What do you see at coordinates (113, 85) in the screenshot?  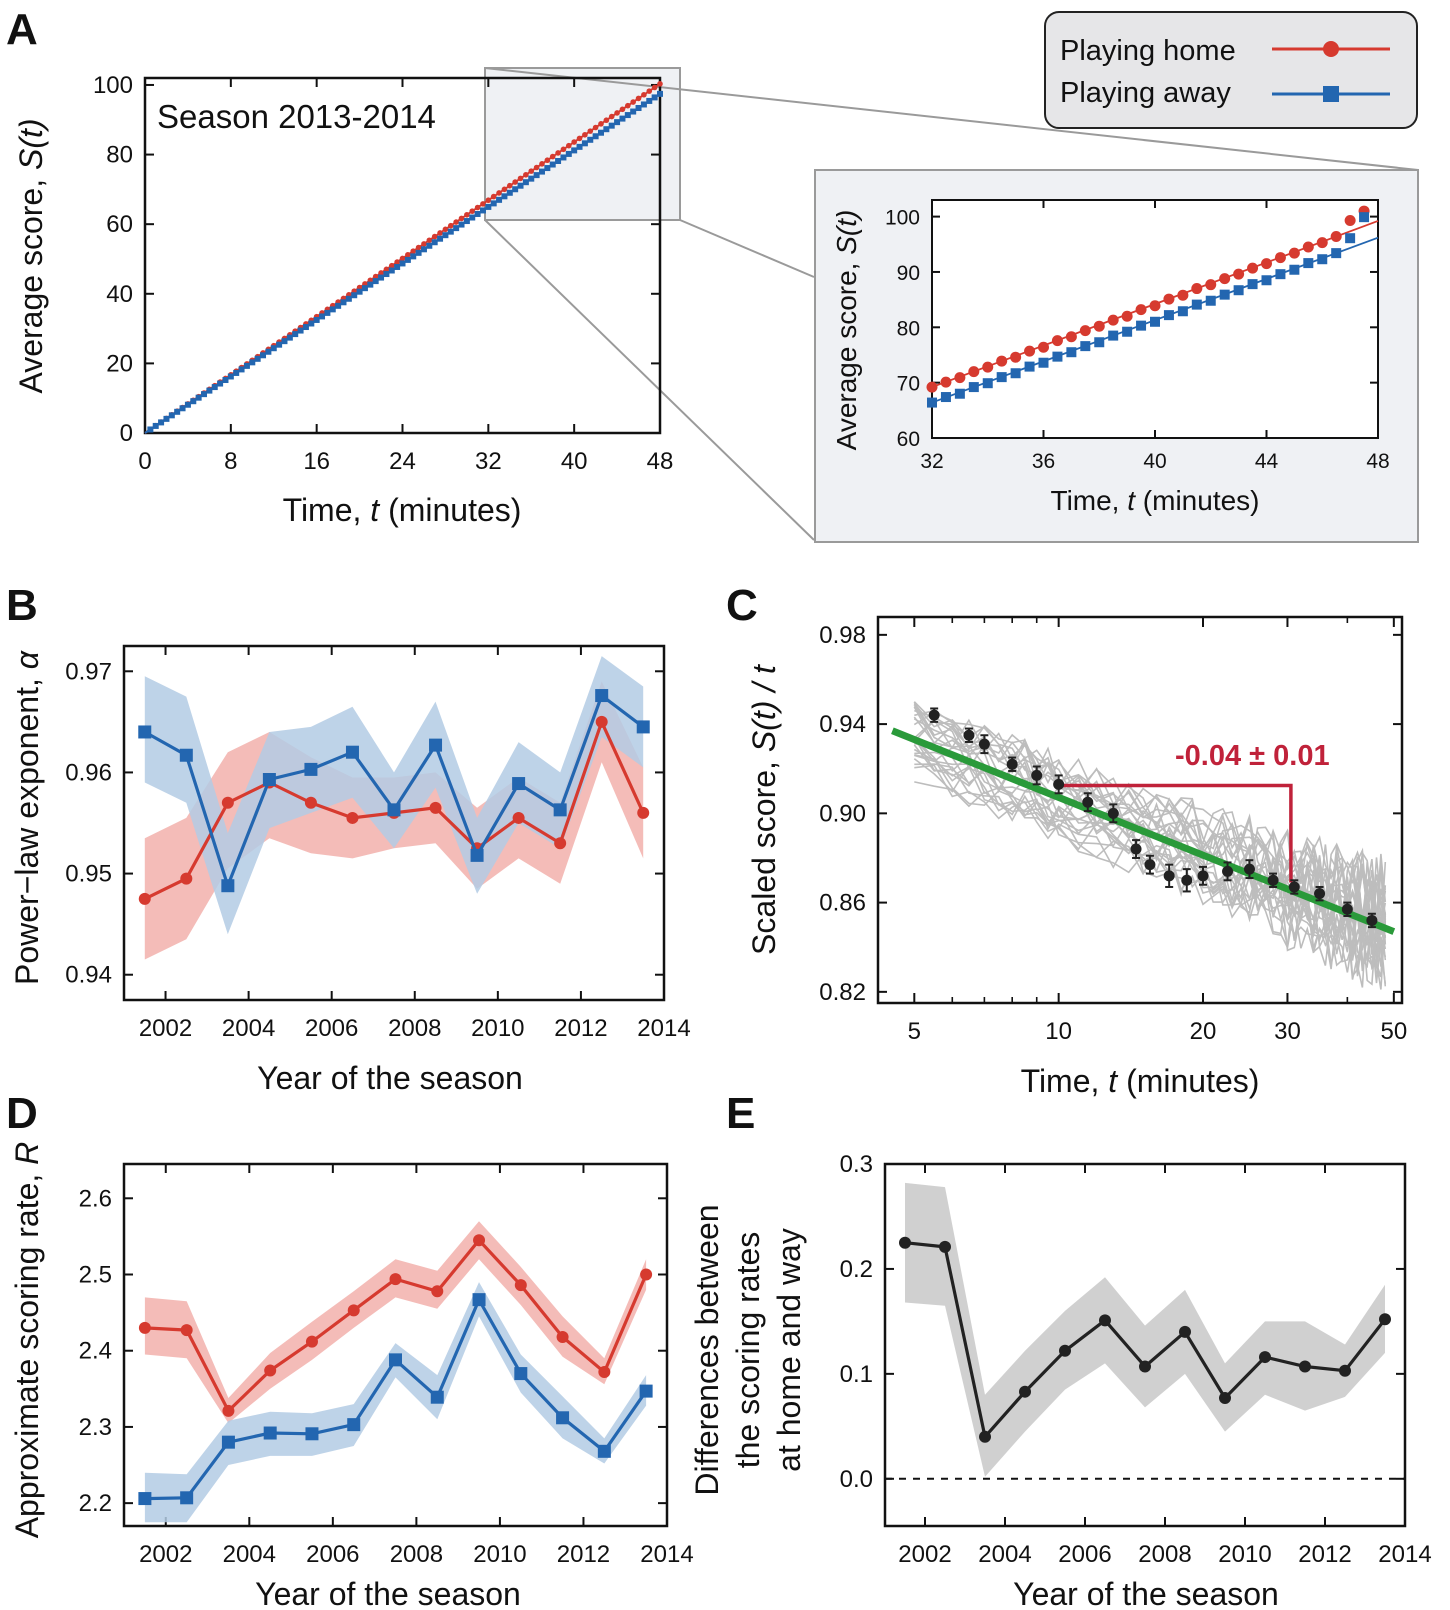 I see `y-tick-label: 100` at bounding box center [113, 85].